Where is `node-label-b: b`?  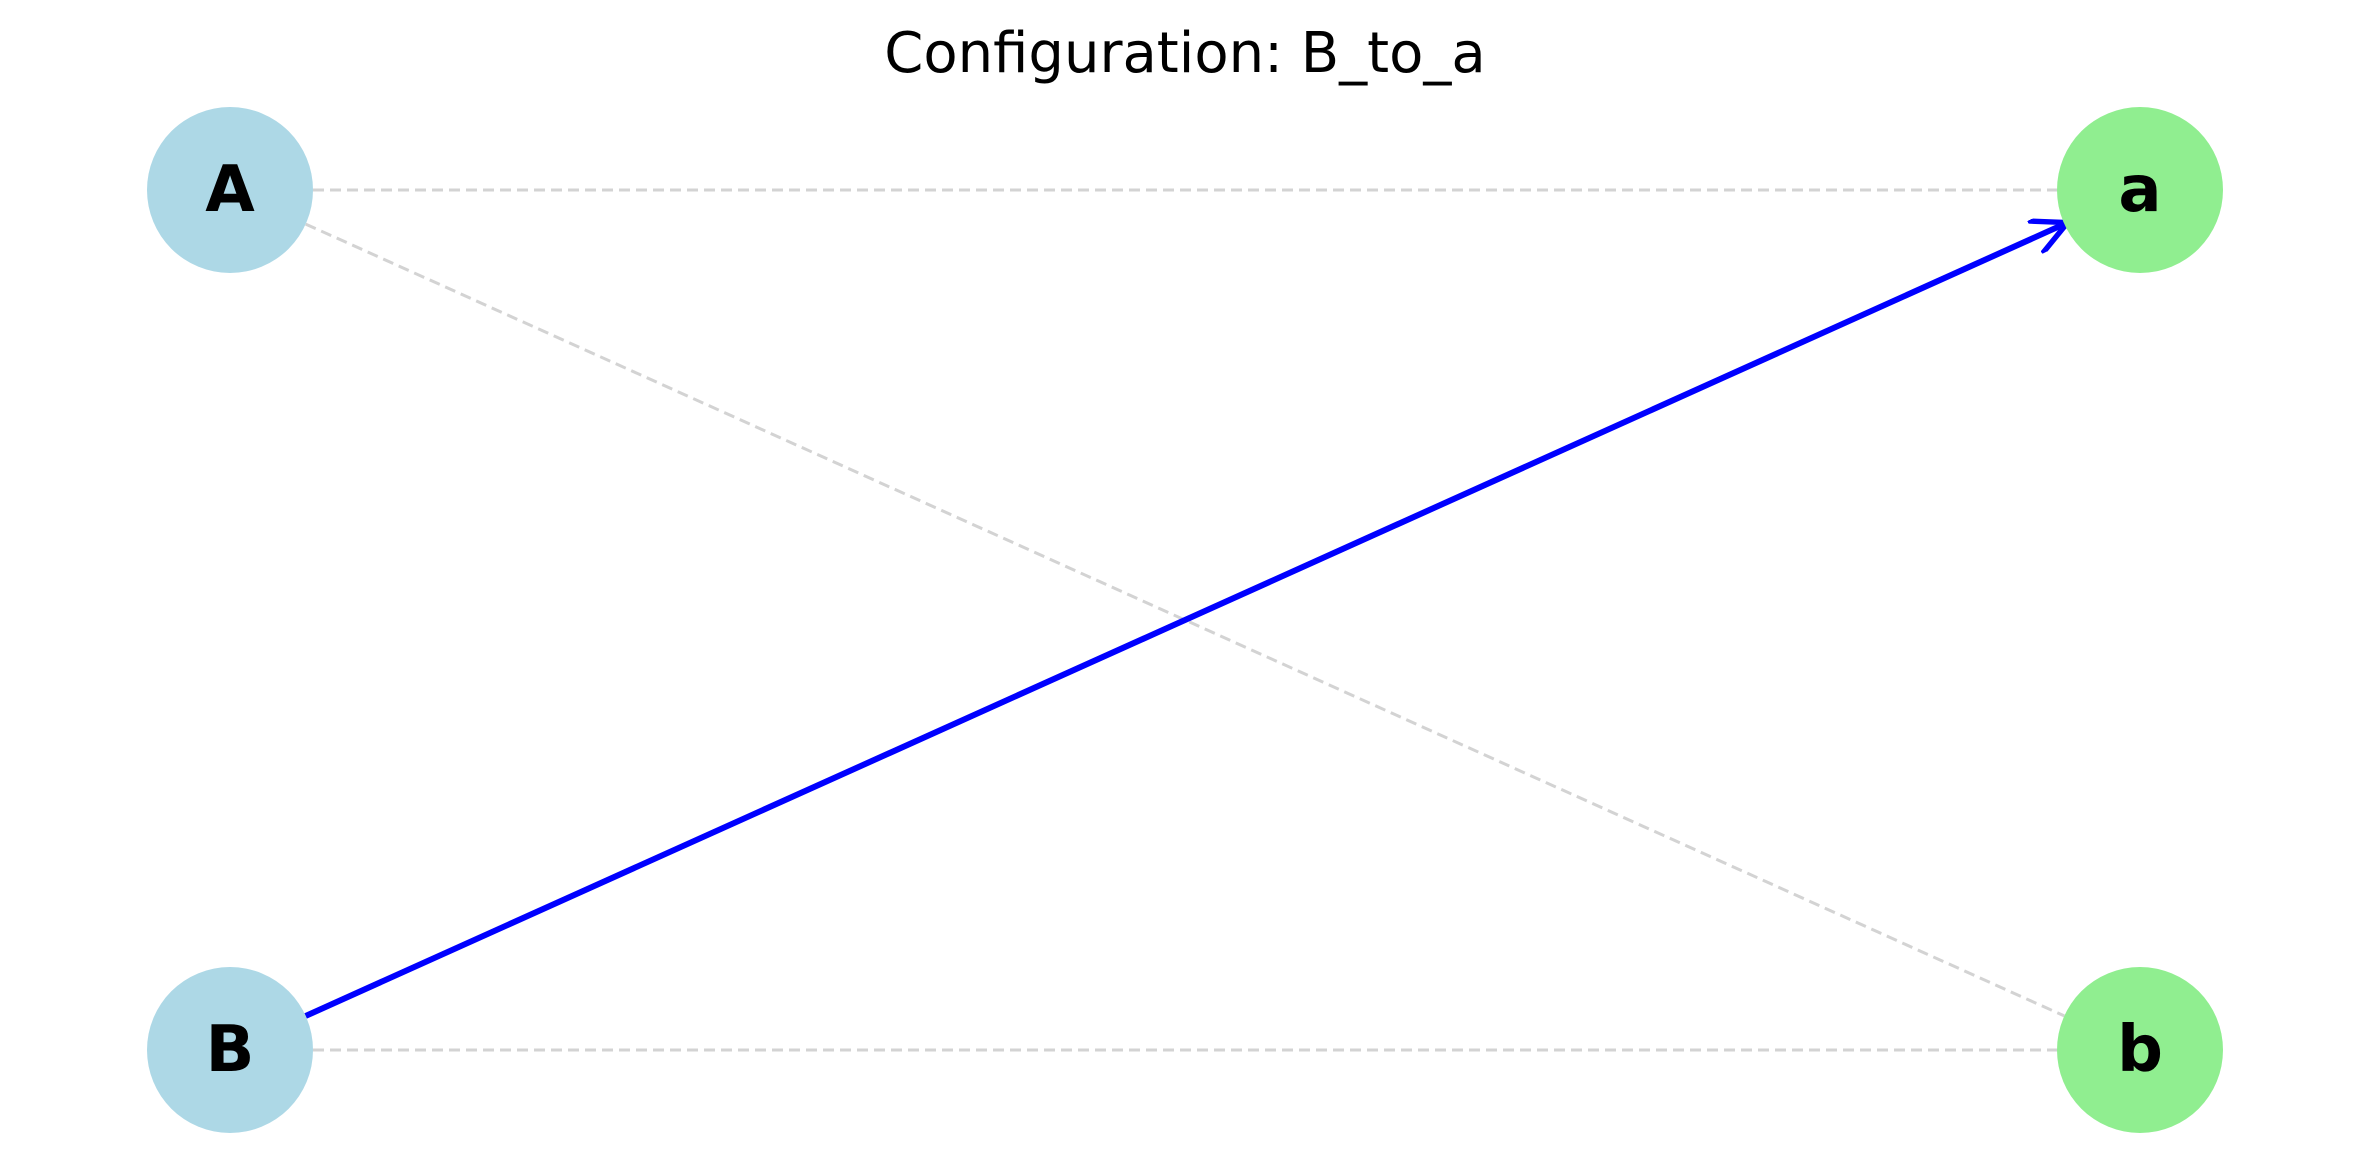 node-label-b: b is located at coordinates (2140, 1050).